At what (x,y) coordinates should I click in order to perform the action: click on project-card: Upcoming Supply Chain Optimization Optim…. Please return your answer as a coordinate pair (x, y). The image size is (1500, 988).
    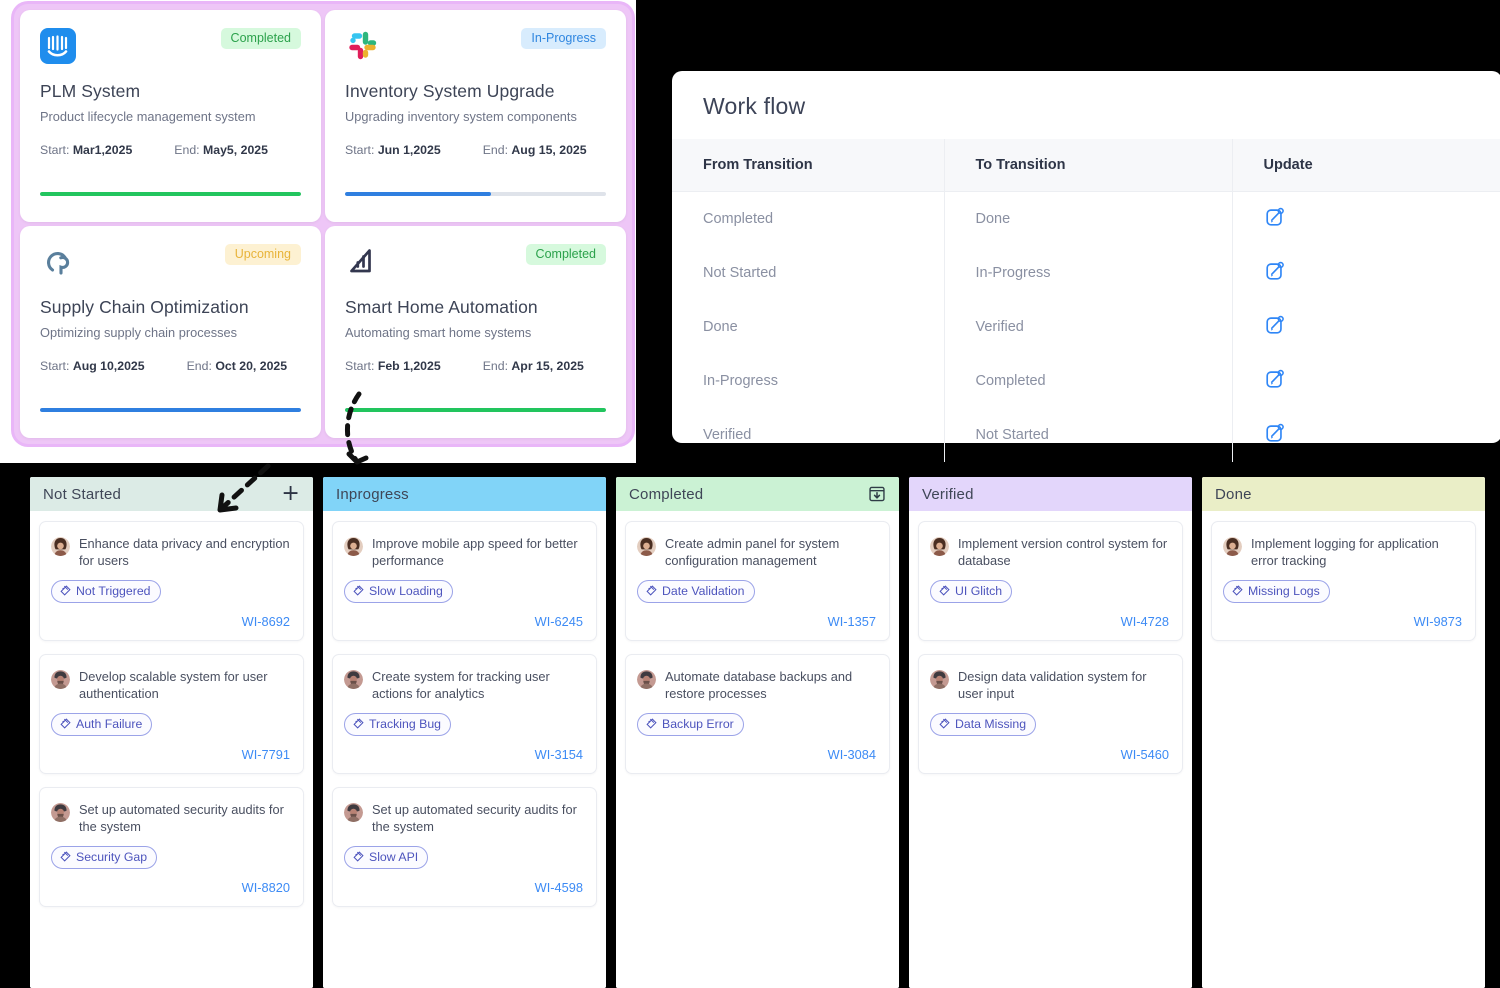
    Looking at the image, I should click on (170, 332).